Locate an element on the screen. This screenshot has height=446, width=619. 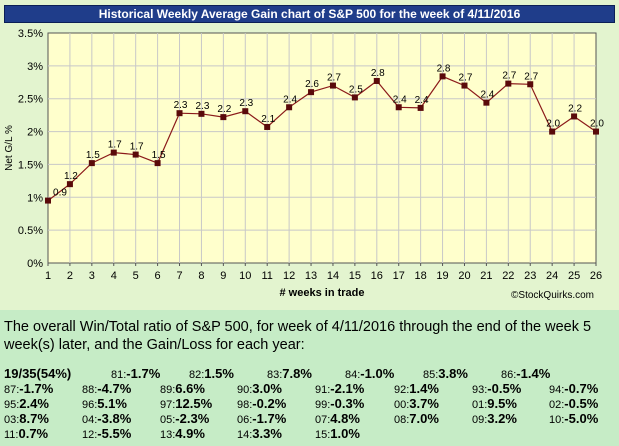
year-result: 96:5.1% is located at coordinates (104, 404).